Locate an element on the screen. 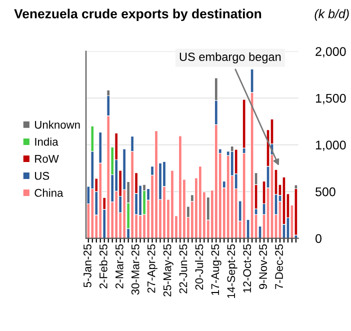 This screenshot has width=351, height=331. x-tick-label: 17-Aug-25 is located at coordinates (216, 269).